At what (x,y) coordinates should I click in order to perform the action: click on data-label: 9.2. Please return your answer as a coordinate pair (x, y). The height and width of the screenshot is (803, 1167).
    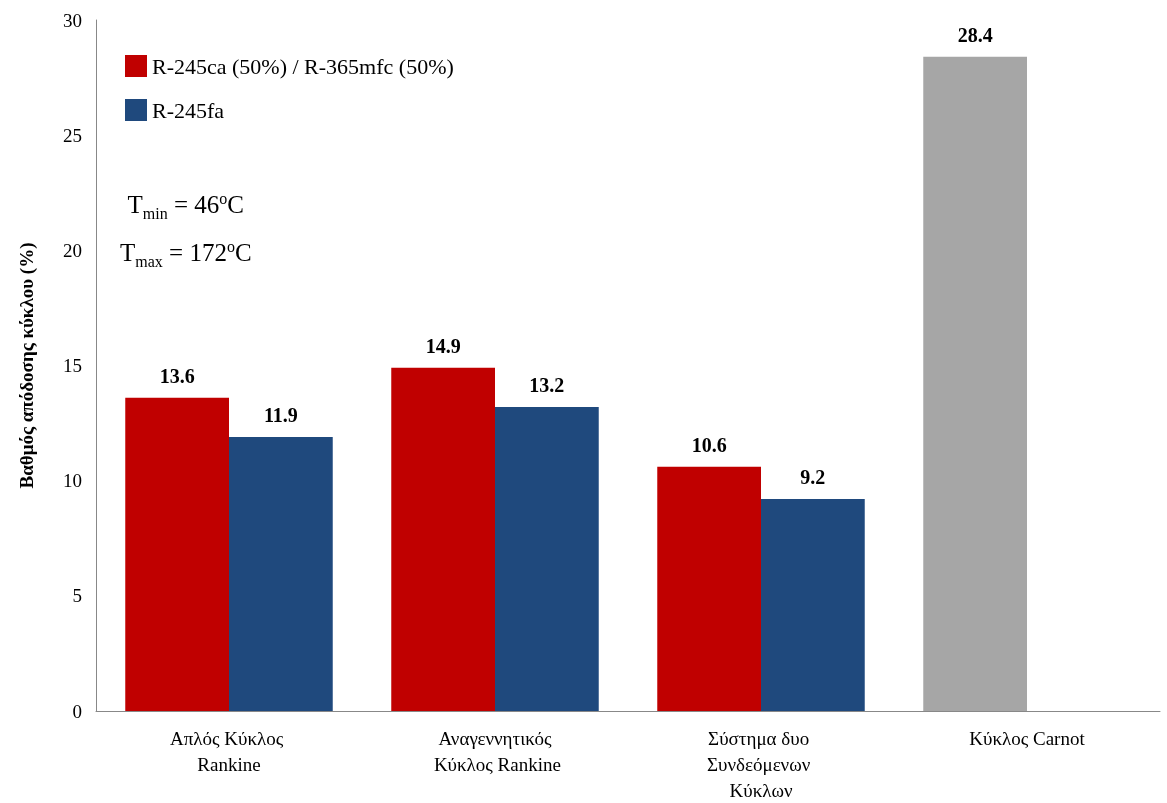
    Looking at the image, I should click on (813, 477).